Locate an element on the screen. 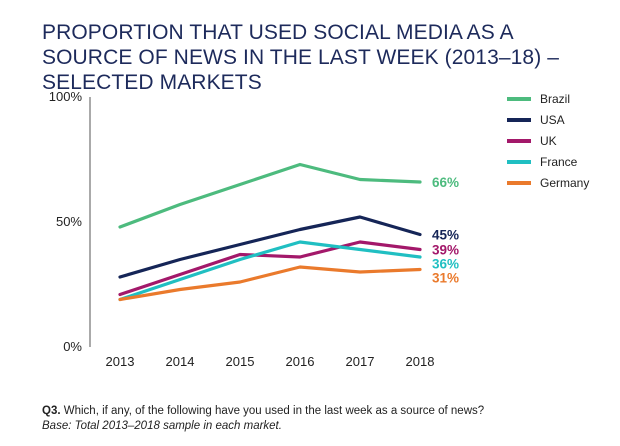 This screenshot has height=446, width=620. end-label-usa: 45% is located at coordinates (445, 235).